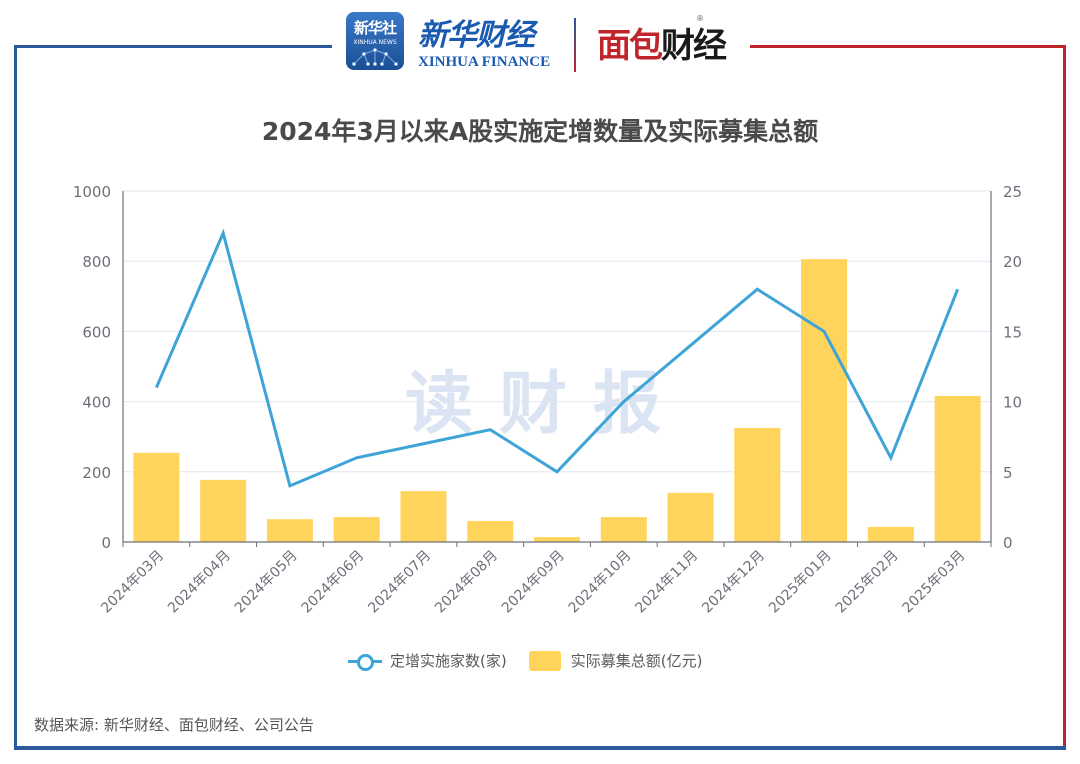 This screenshot has width=1080, height=764. I want to click on bar-swatch-icon, so click(544, 660).